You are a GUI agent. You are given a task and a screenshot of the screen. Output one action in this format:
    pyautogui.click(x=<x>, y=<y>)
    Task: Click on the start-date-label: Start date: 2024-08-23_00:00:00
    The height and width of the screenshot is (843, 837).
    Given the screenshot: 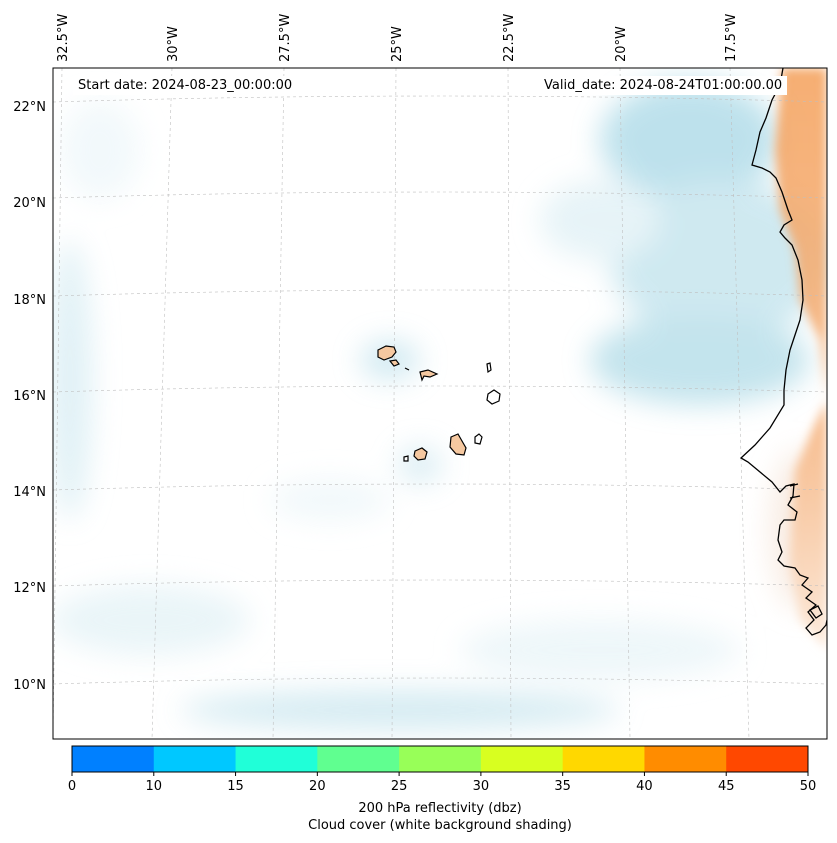 What is the action you would take?
    pyautogui.click(x=185, y=85)
    